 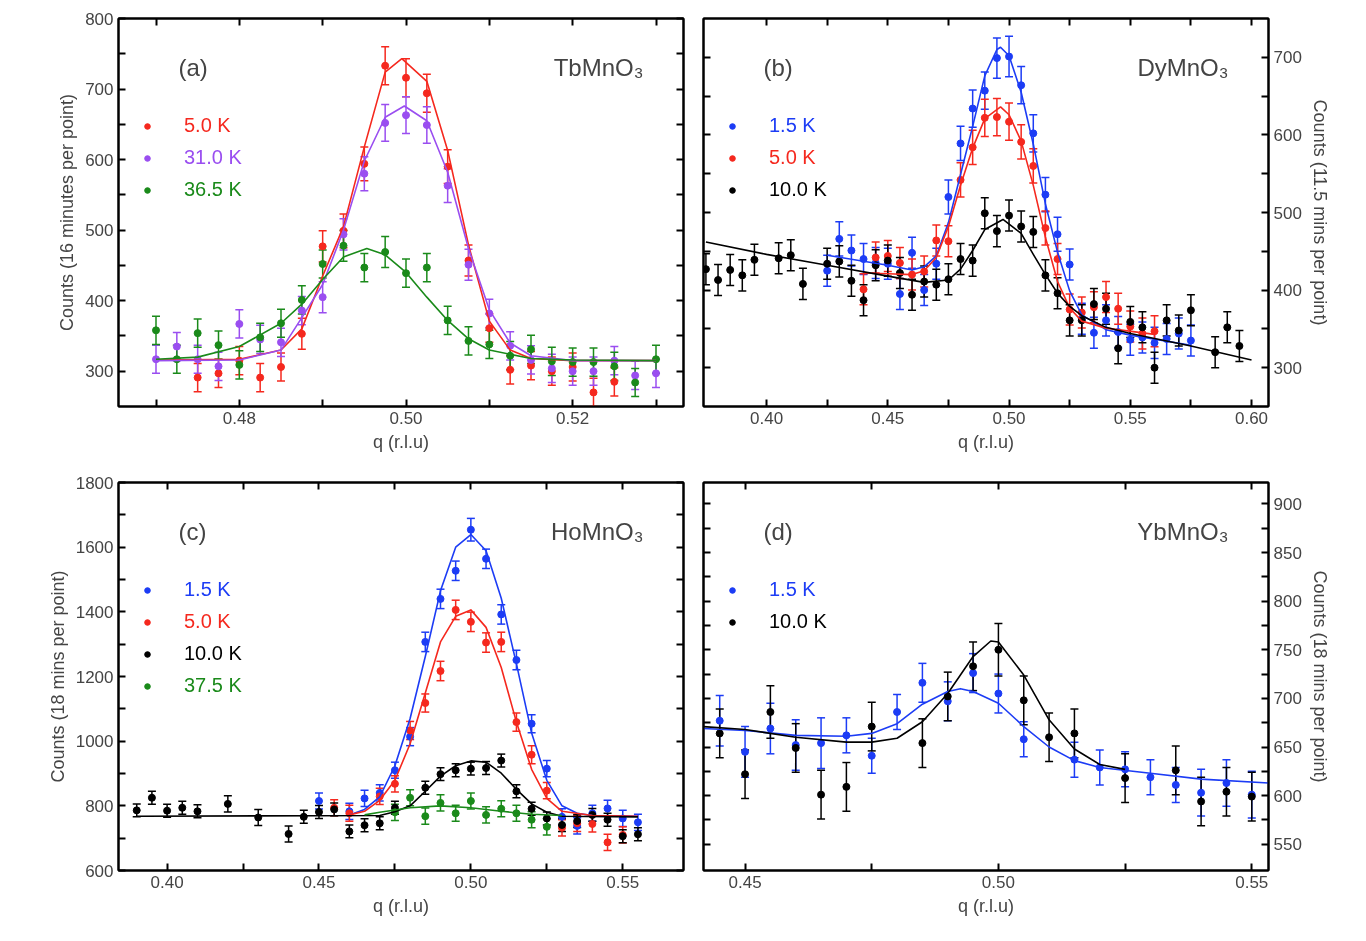 What do you see at coordinates (1287, 553) in the screenshot?
I see `y2-tick-label: 850` at bounding box center [1287, 553].